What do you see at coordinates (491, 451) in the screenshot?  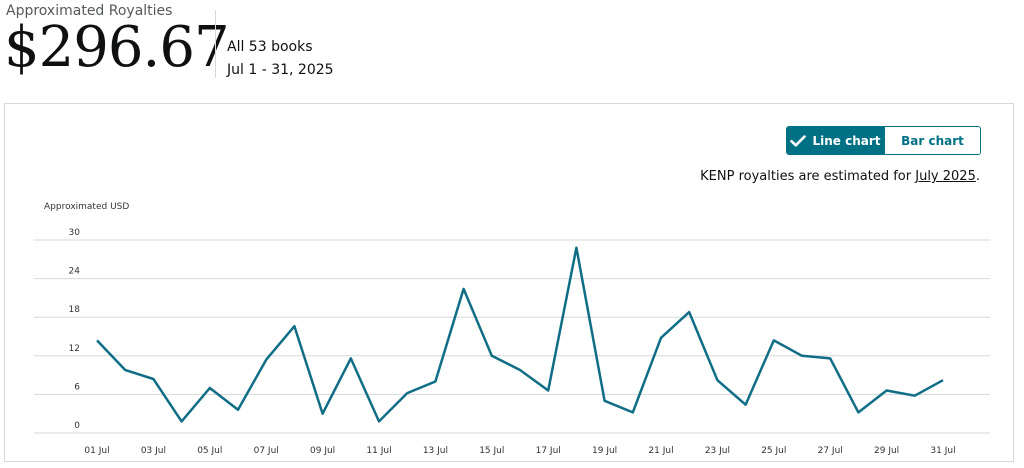 I see `x-tick-label: 15 Jul` at bounding box center [491, 451].